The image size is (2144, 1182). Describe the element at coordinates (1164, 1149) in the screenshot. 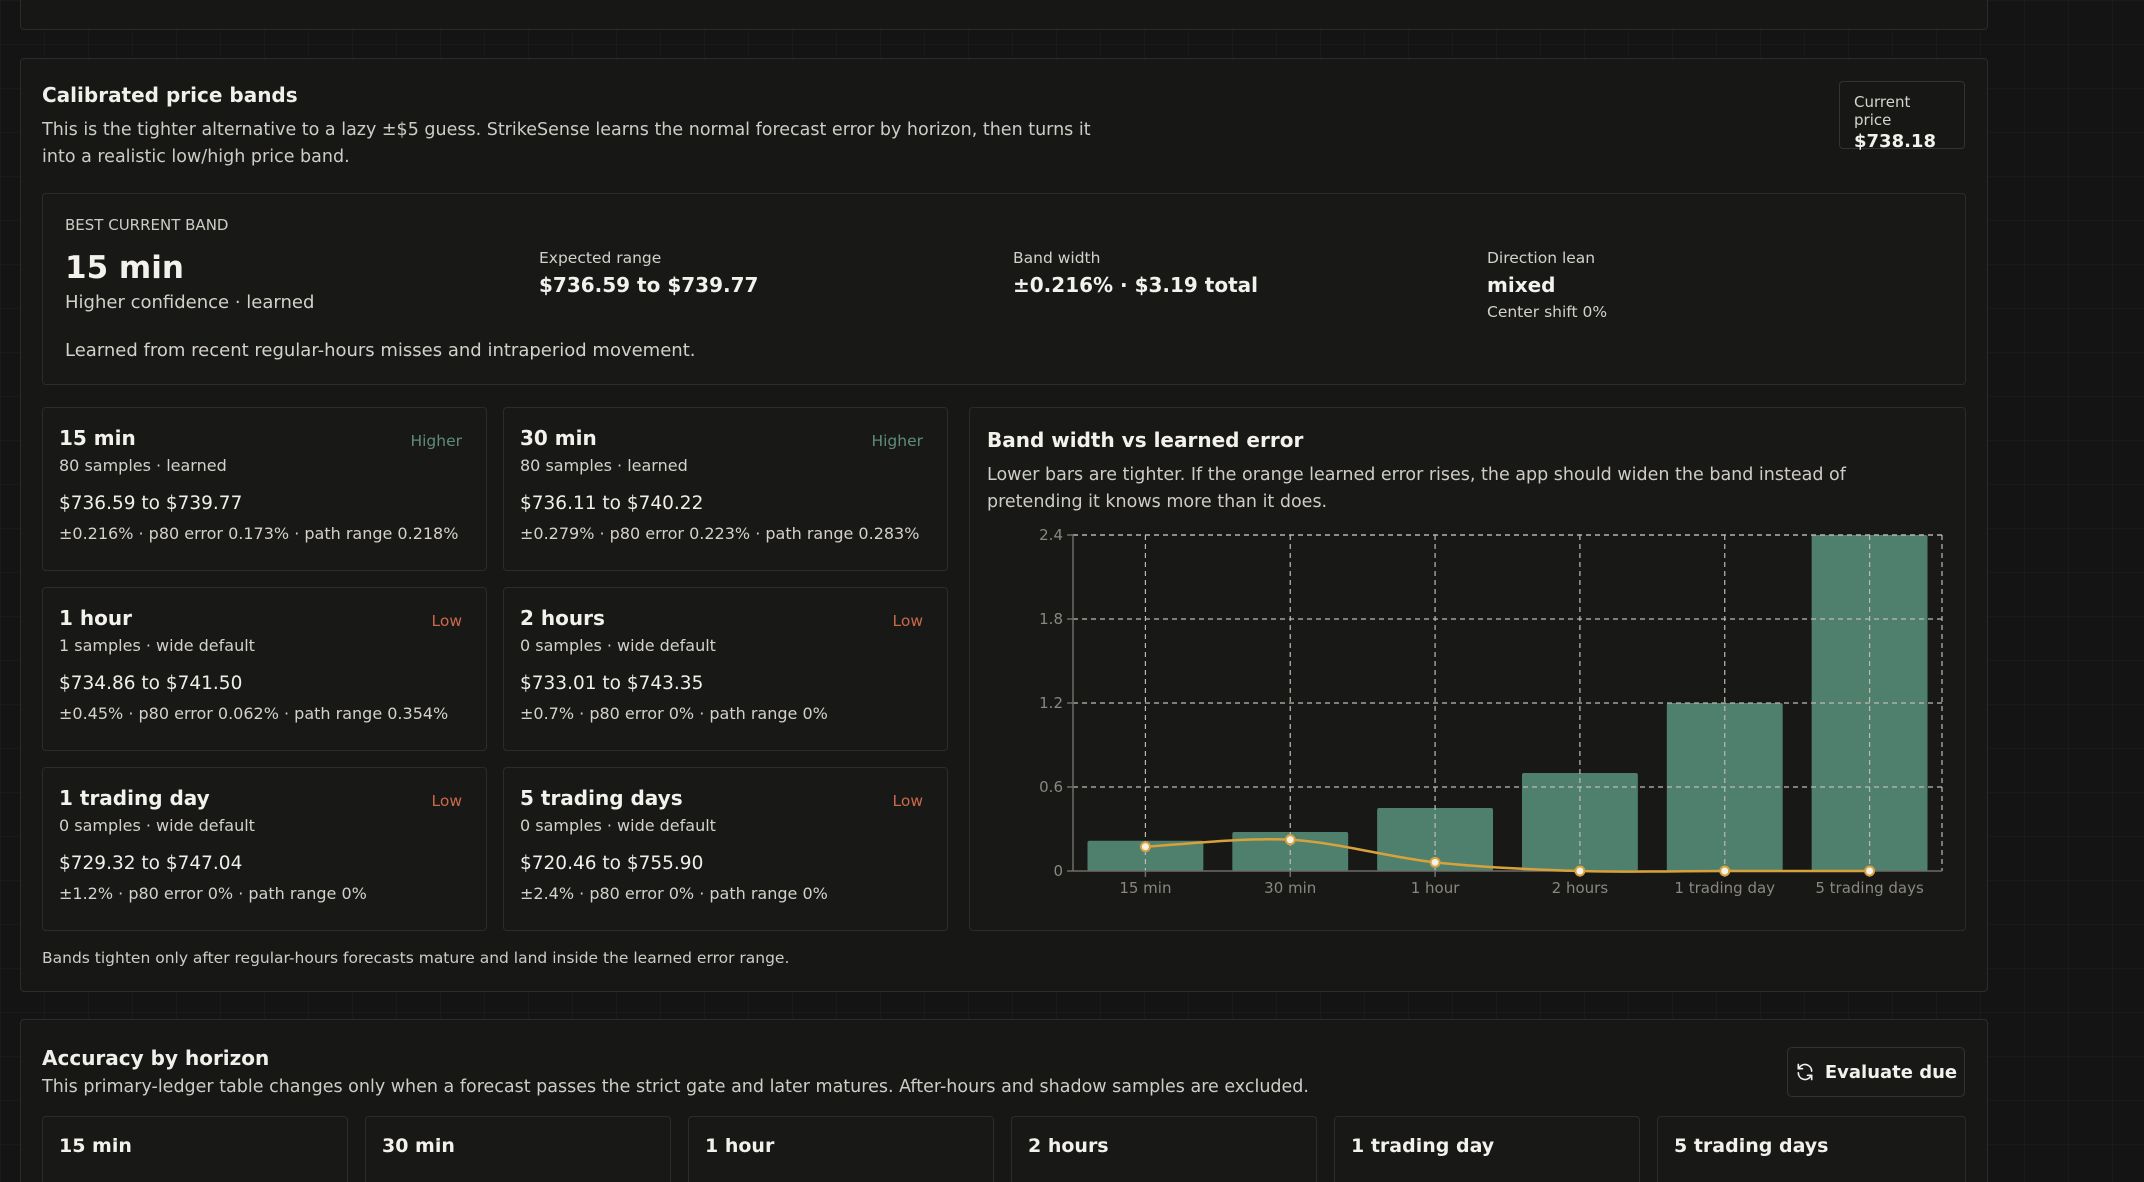

I see `accuracy-card: 2 hours` at that location.